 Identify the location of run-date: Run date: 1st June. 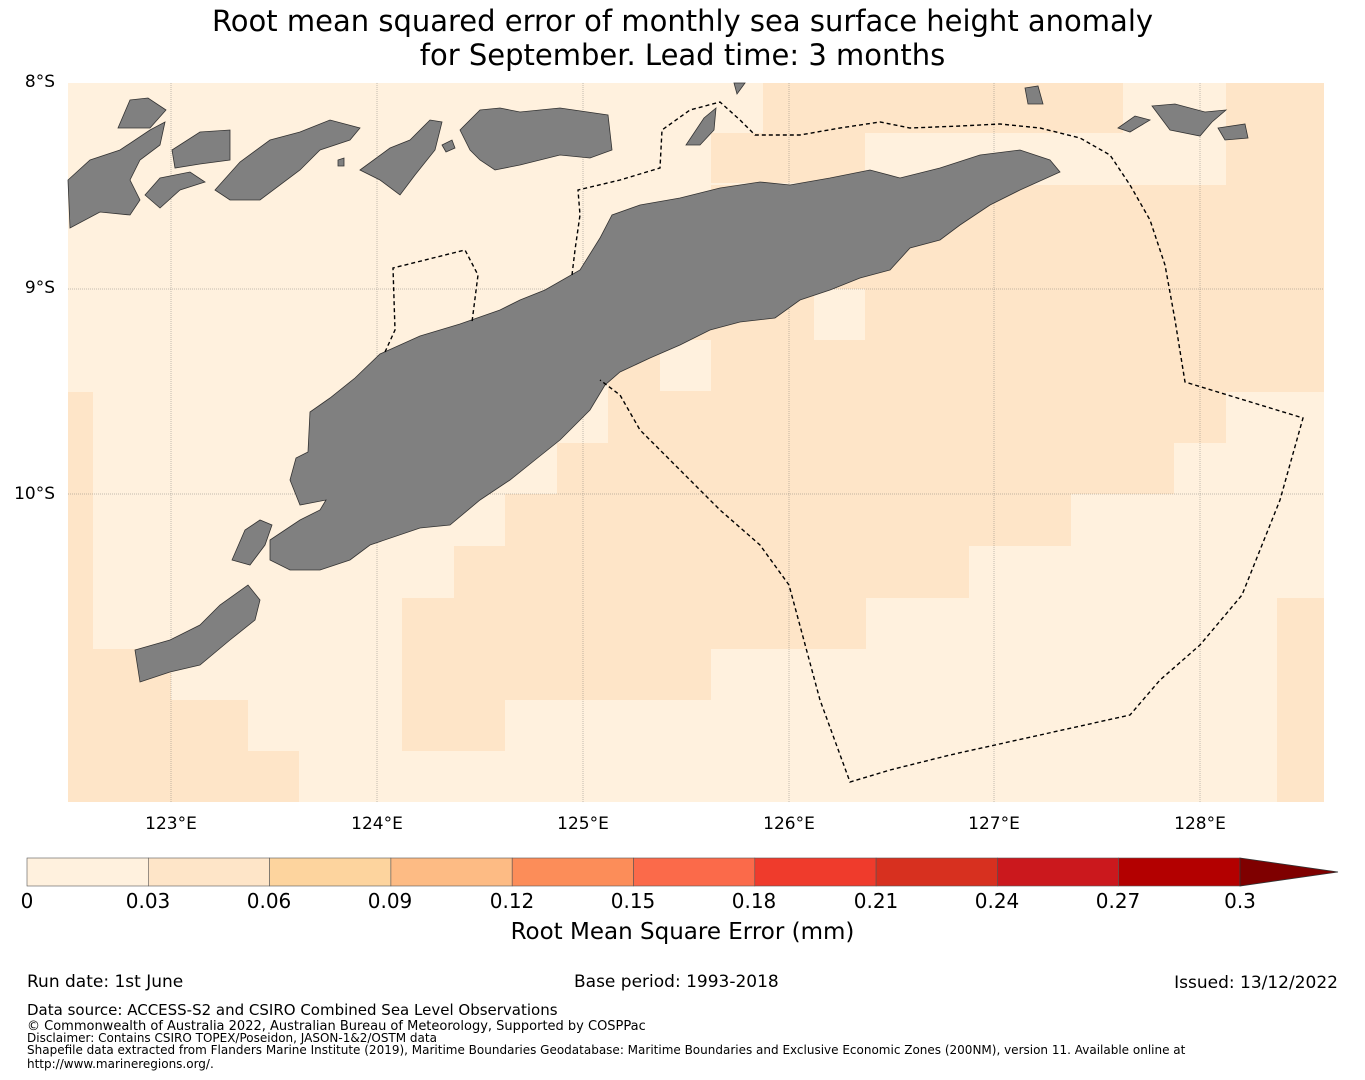
(105, 982).